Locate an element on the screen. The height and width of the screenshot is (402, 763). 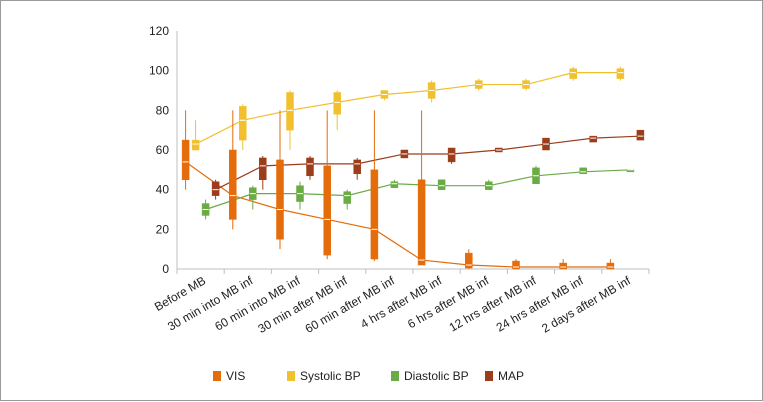
y-tick-label: 0 is located at coordinates (165, 269).